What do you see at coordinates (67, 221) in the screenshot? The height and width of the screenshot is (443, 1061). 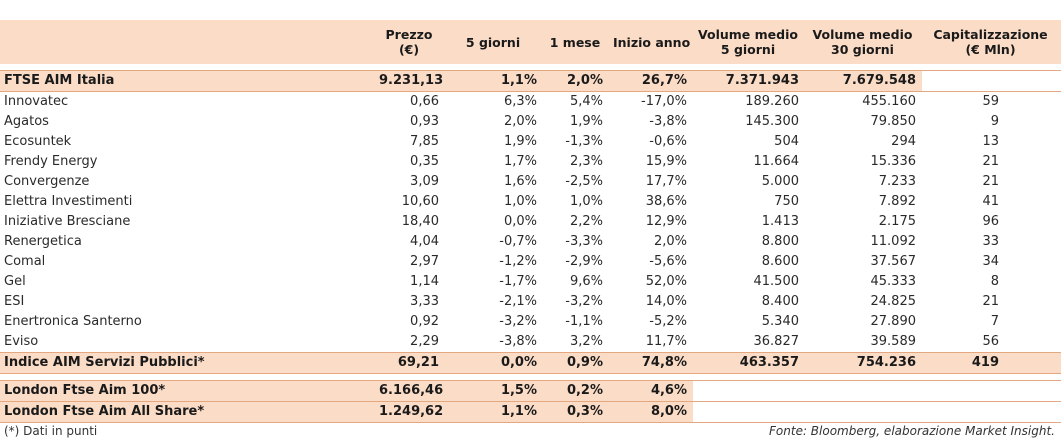 I see `row-name: Iniziative Bresciane` at bounding box center [67, 221].